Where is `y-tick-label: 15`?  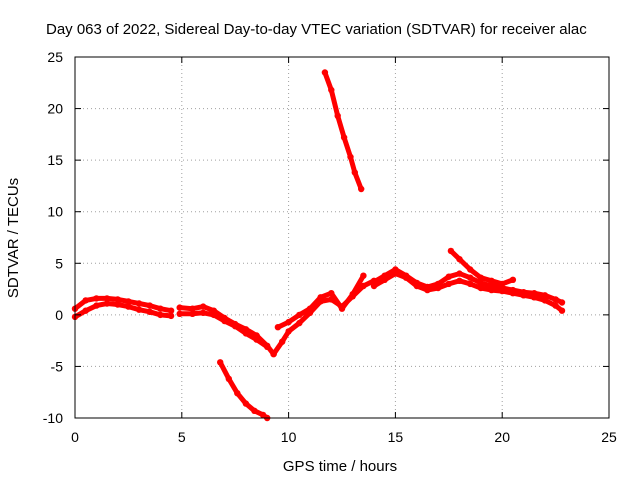
y-tick-label: 15 is located at coordinates (55, 160).